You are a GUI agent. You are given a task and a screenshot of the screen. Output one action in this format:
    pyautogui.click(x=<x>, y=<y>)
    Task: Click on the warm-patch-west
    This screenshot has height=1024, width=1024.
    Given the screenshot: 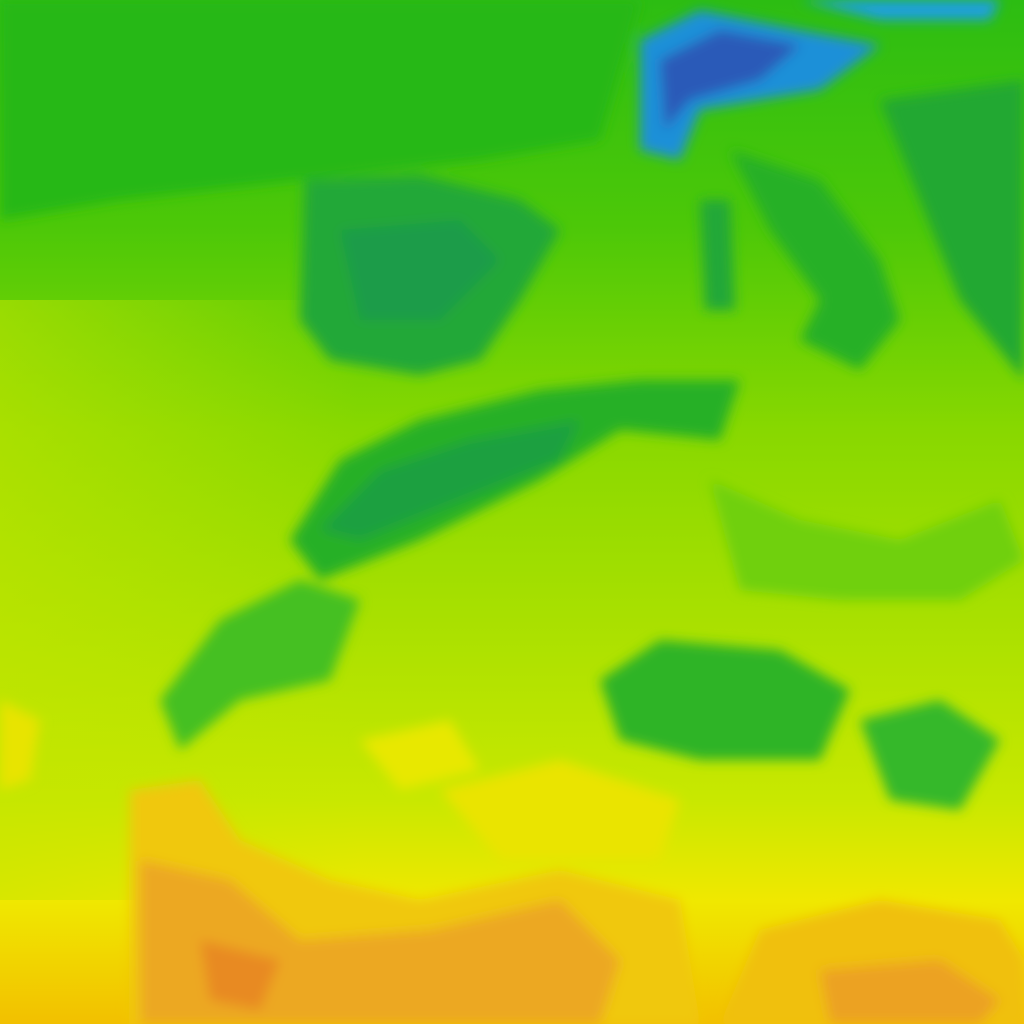 What is the action you would take?
    pyautogui.click(x=20, y=745)
    